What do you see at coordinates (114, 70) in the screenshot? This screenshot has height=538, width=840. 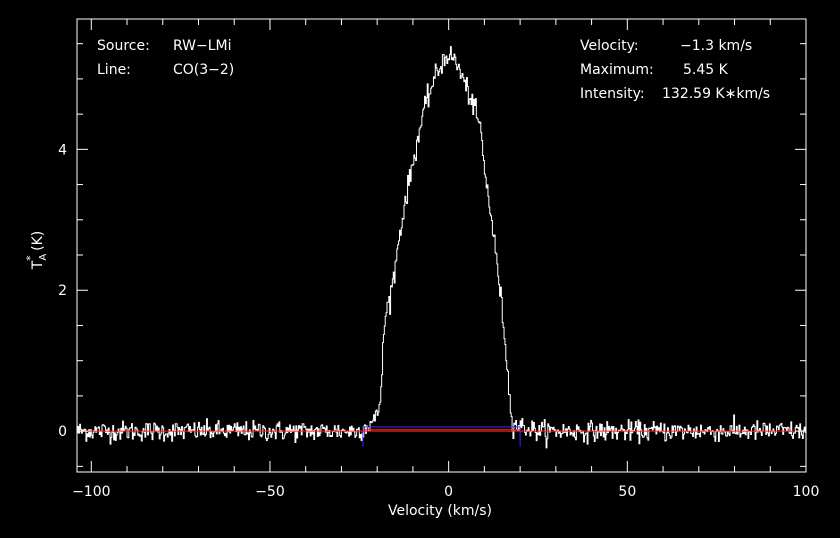 I see `info-line-label: Line:` at bounding box center [114, 70].